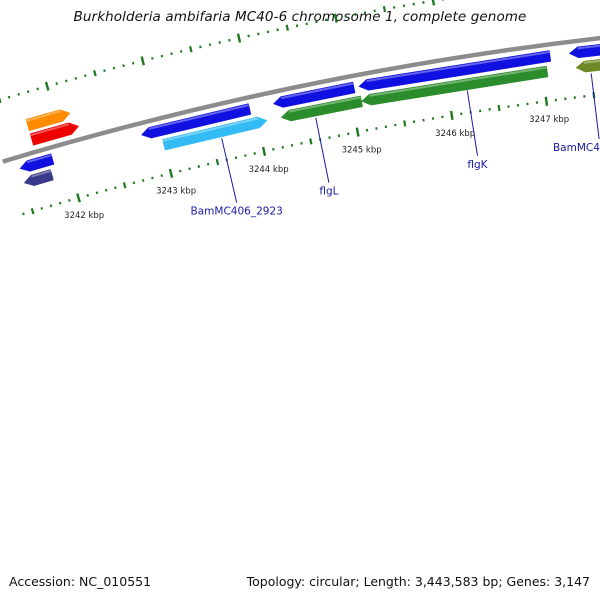 The height and width of the screenshot is (600, 600). What do you see at coordinates (269, 170) in the screenshot?
I see `tick-label: 3244 kbp` at bounding box center [269, 170].